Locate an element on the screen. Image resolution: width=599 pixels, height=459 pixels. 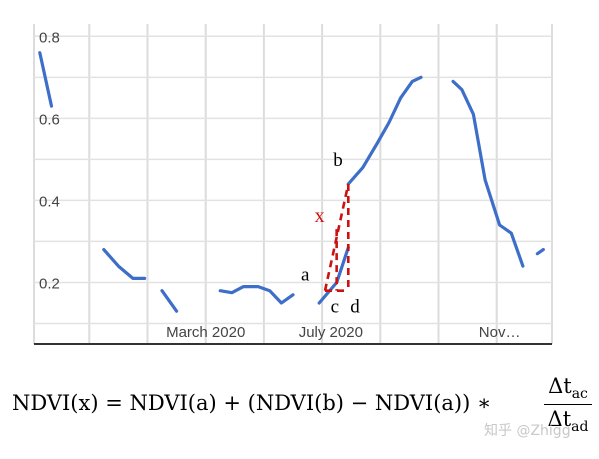
y-tick-label: 0.6 is located at coordinates (49, 119).